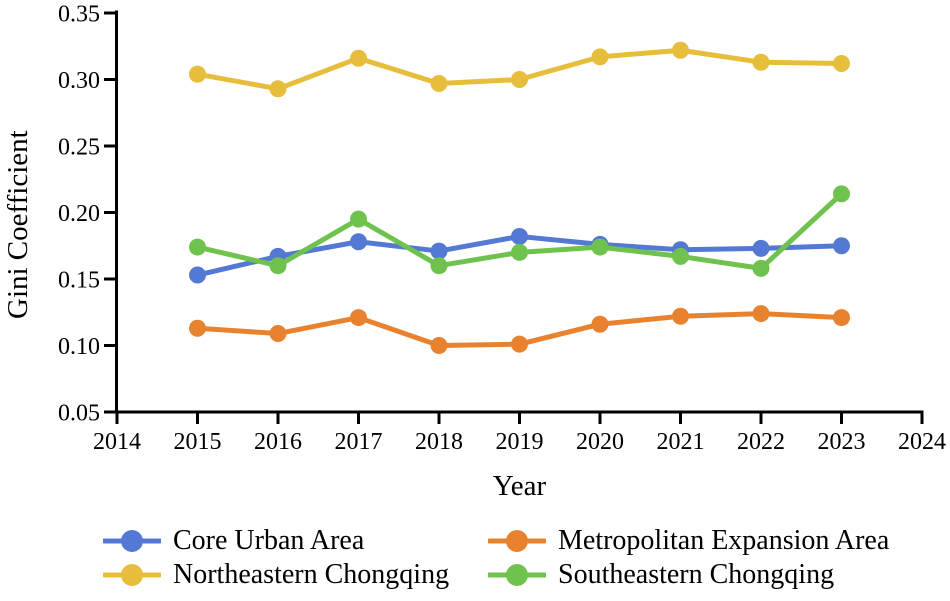  I want to click on legend-marker-northeastern-chongqing, so click(132, 575).